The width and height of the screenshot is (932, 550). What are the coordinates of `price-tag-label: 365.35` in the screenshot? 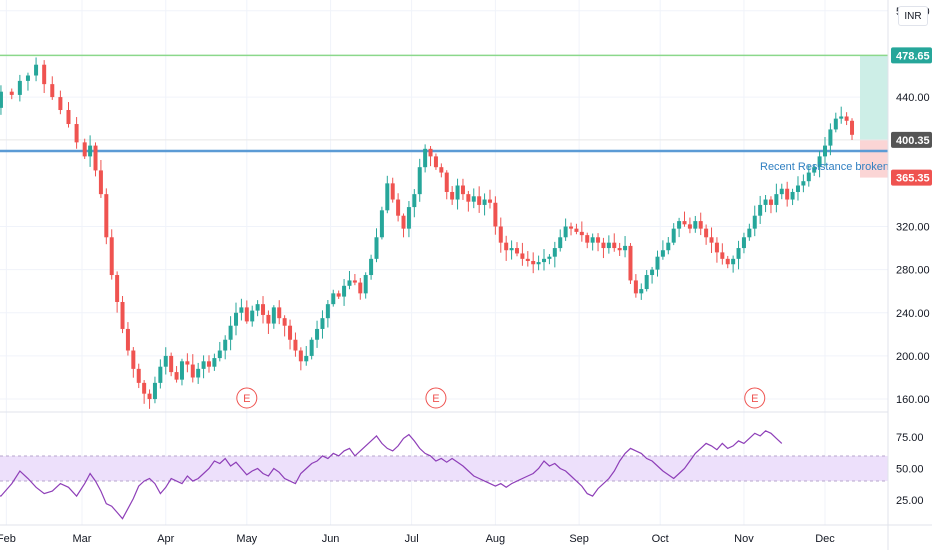 It's located at (913, 179).